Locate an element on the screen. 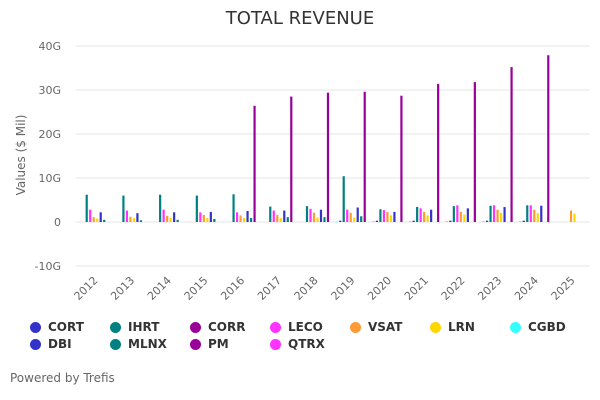 Image resolution: width=600 pixels, height=400 pixels. legend-item-vsat: VSAT is located at coordinates (390, 327).